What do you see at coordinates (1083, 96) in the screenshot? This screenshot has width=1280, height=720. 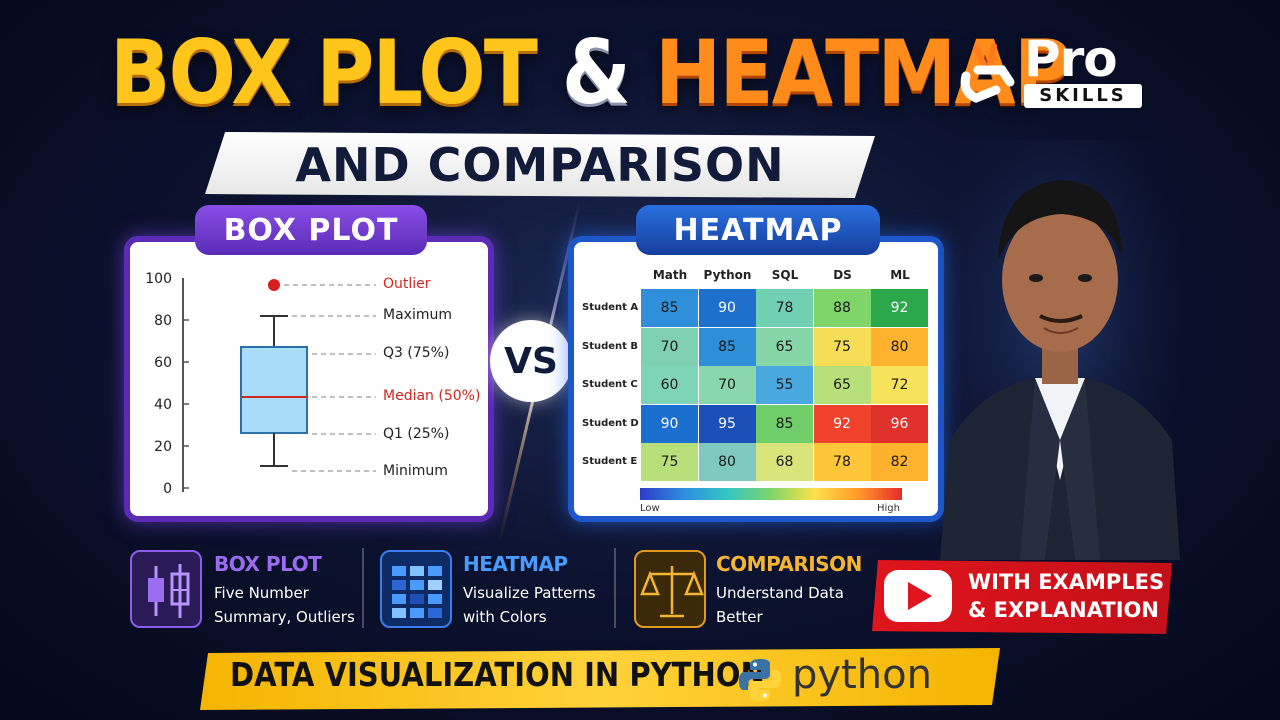 I see `logo-skills-text: SKILLS` at bounding box center [1083, 96].